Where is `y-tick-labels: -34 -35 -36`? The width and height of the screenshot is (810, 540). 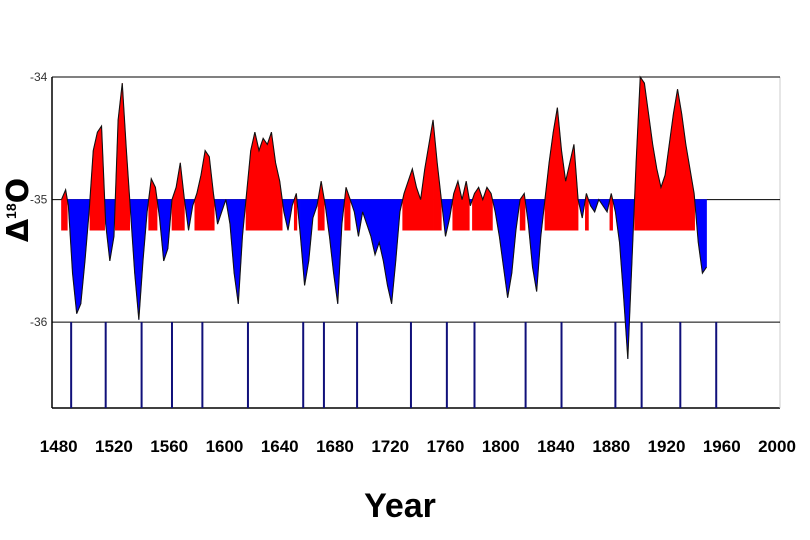
y-tick-labels: -34 -35 -36 is located at coordinates (39, 199).